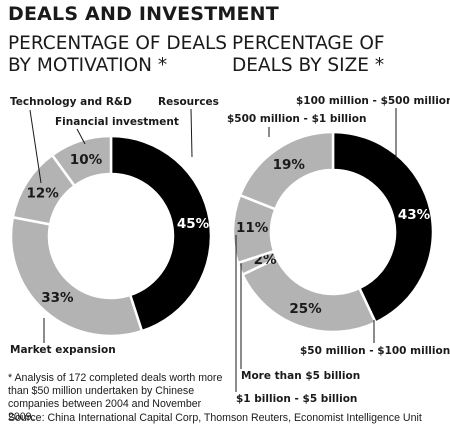 The height and width of the screenshot is (431, 450). I want to click on value-label-financial-investment: 10%, so click(86, 160).